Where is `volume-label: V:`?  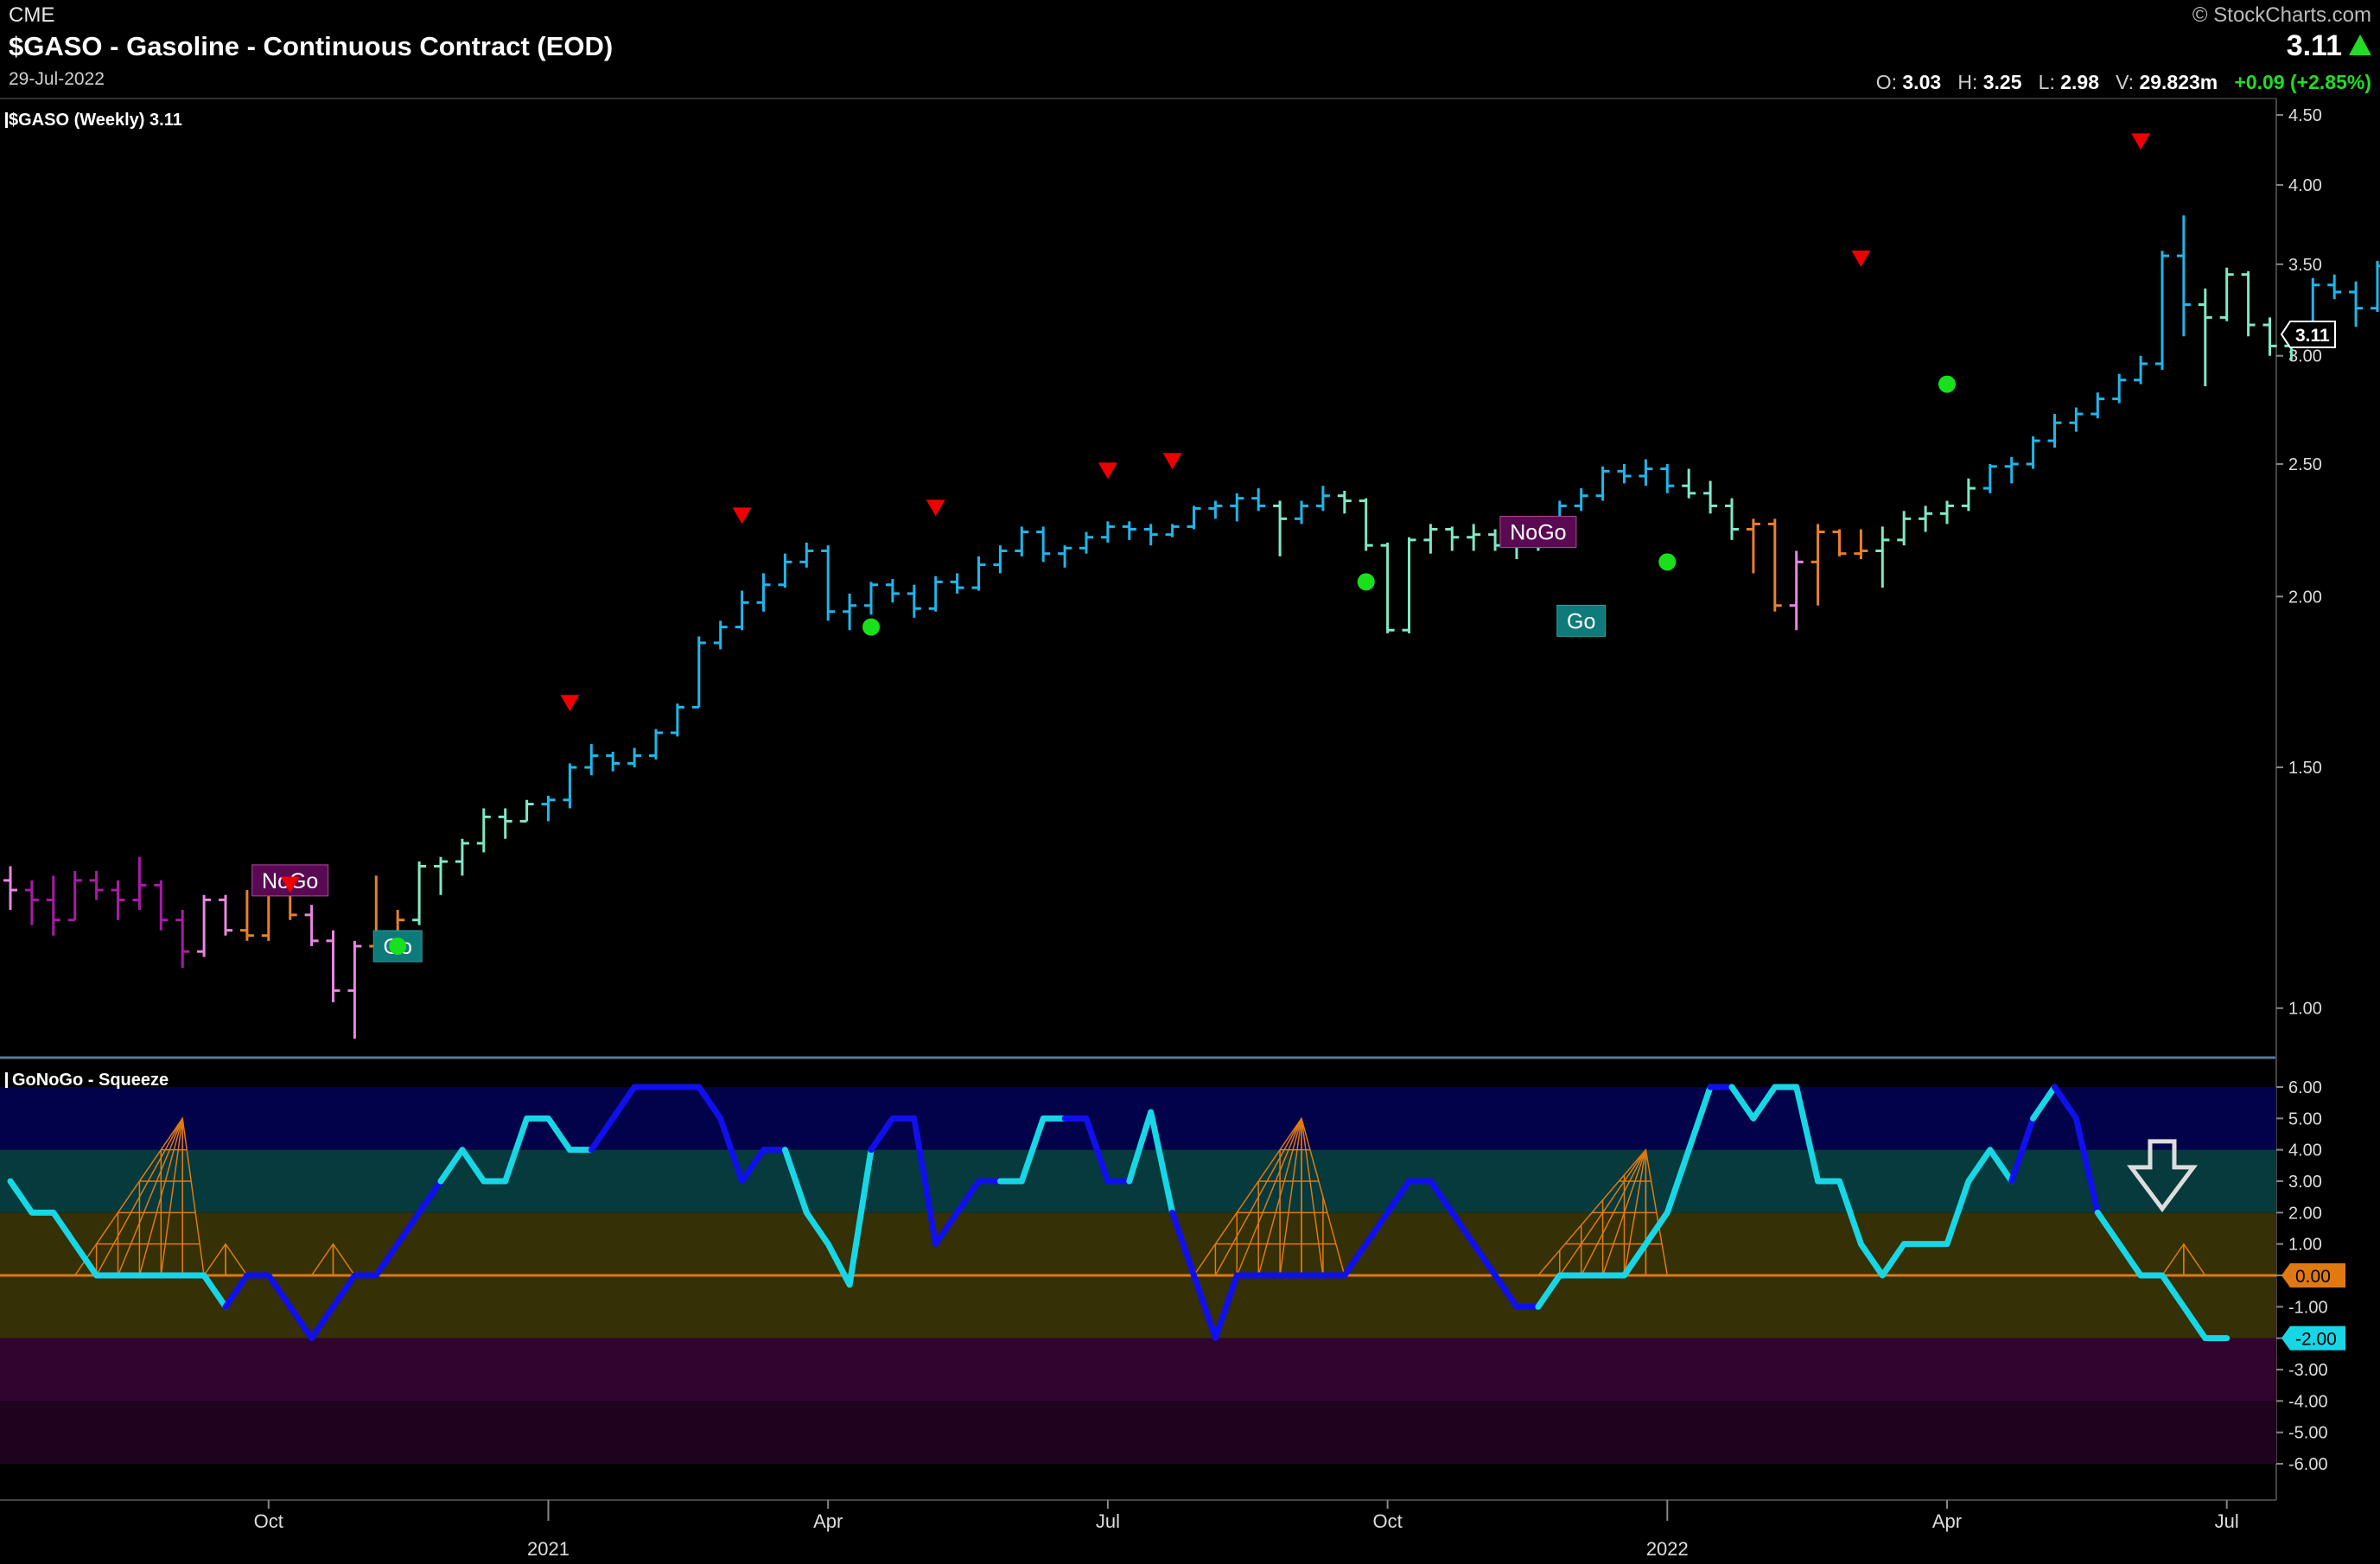
volume-label: V: is located at coordinates (2125, 82).